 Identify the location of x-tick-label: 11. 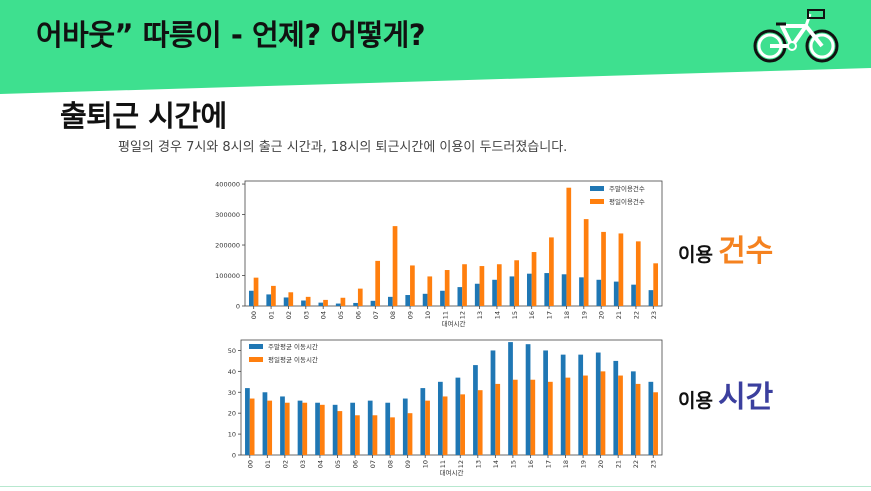
(443, 464).